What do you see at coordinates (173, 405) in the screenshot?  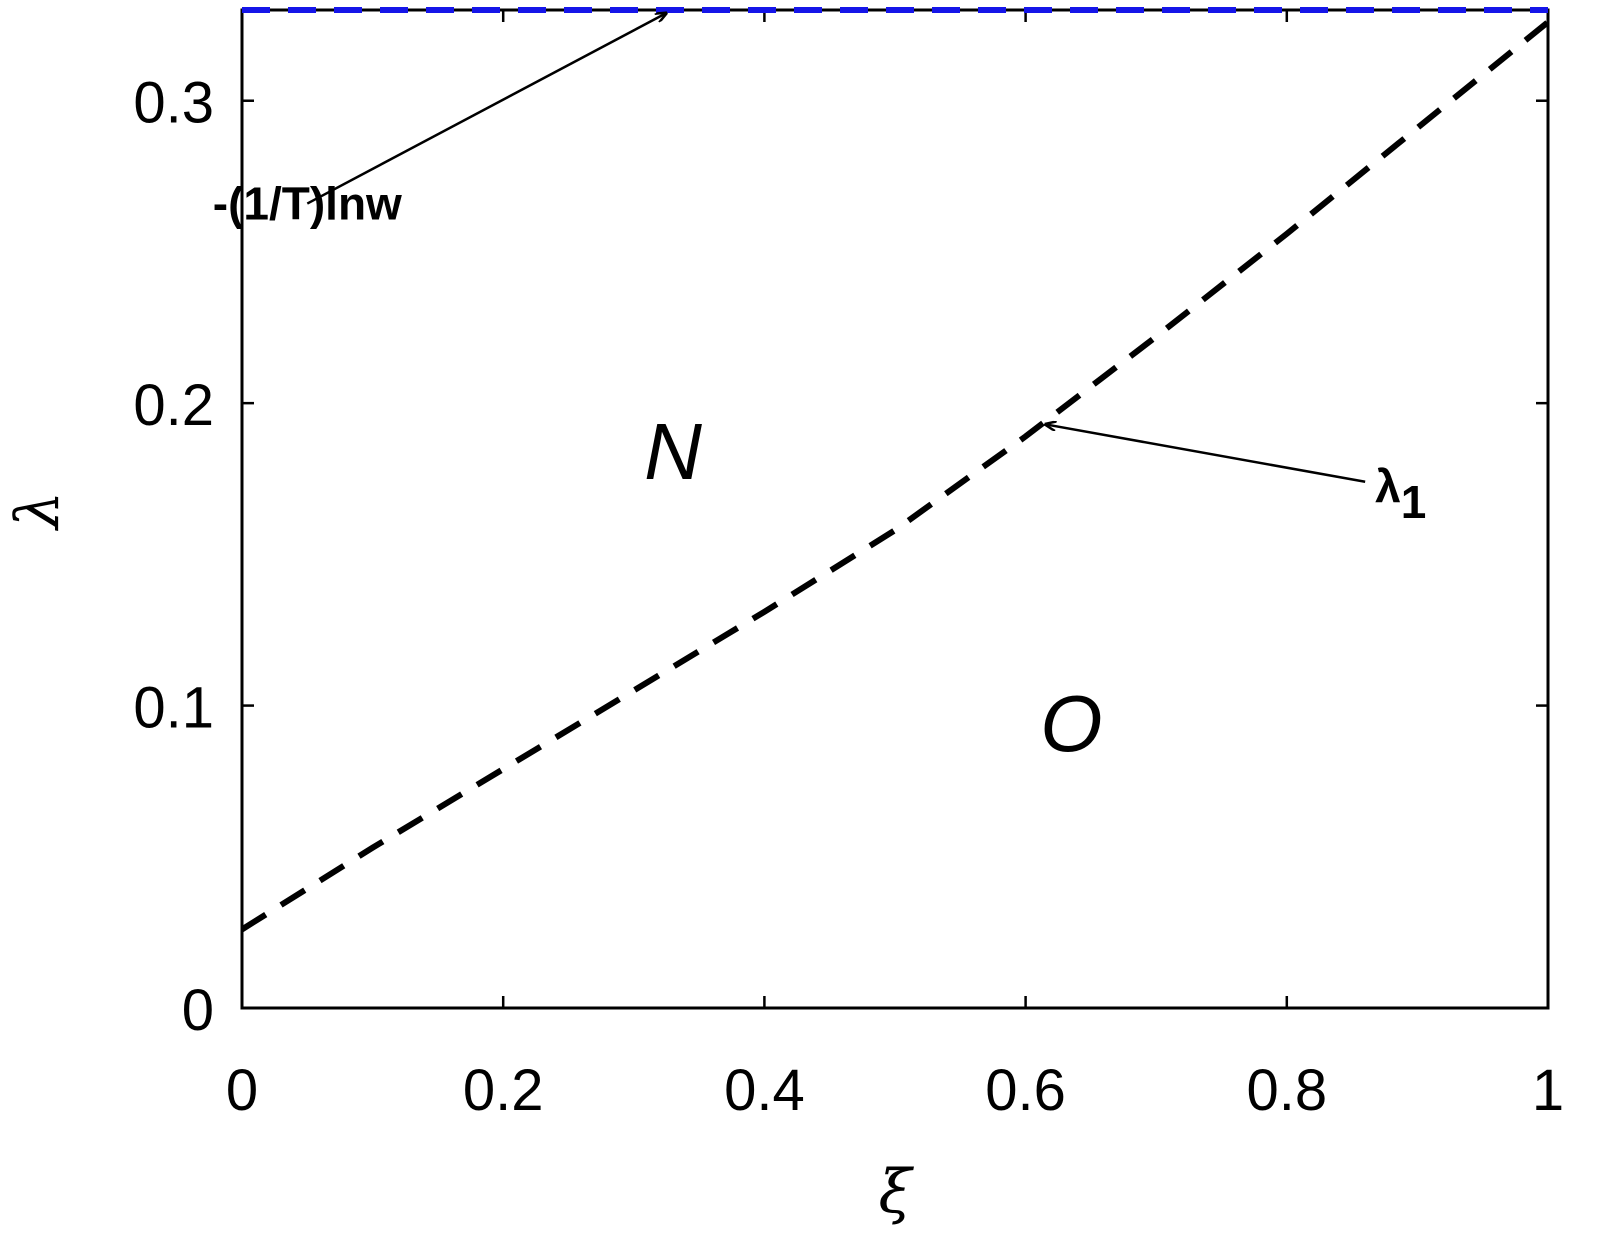 I see `y-tick-label: 0.2` at bounding box center [173, 405].